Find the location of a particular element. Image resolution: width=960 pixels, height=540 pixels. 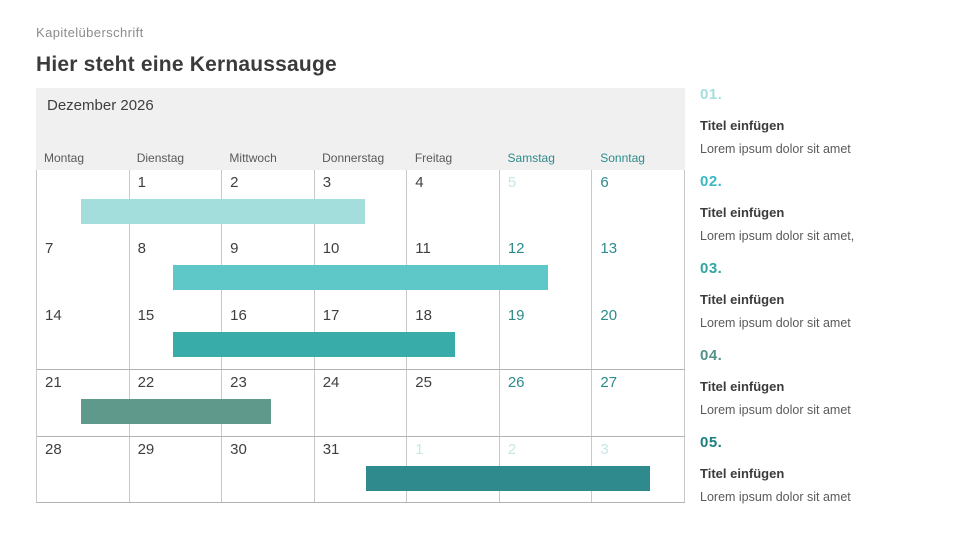

weekday-header: Sonntag is located at coordinates (622, 158).